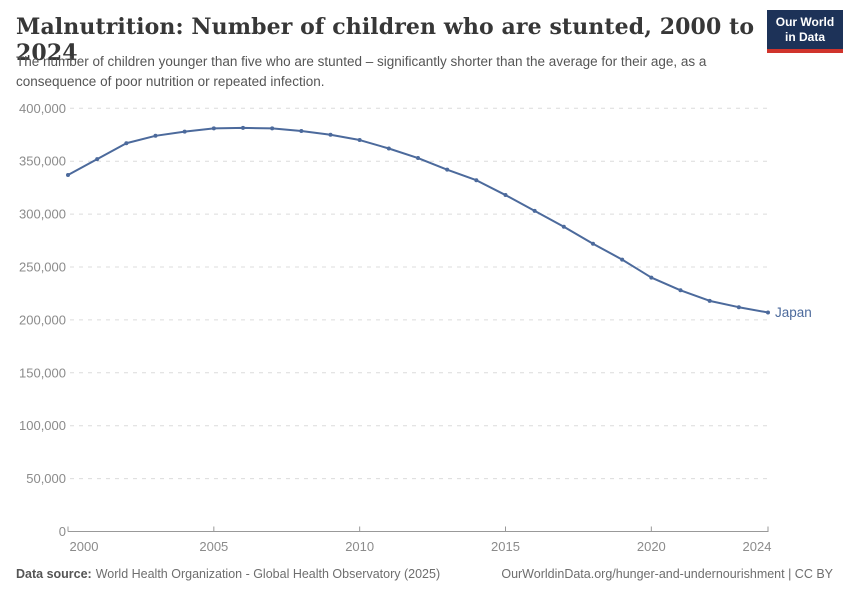 The image size is (850, 600). I want to click on x-tick-label: 2015, so click(505, 546).